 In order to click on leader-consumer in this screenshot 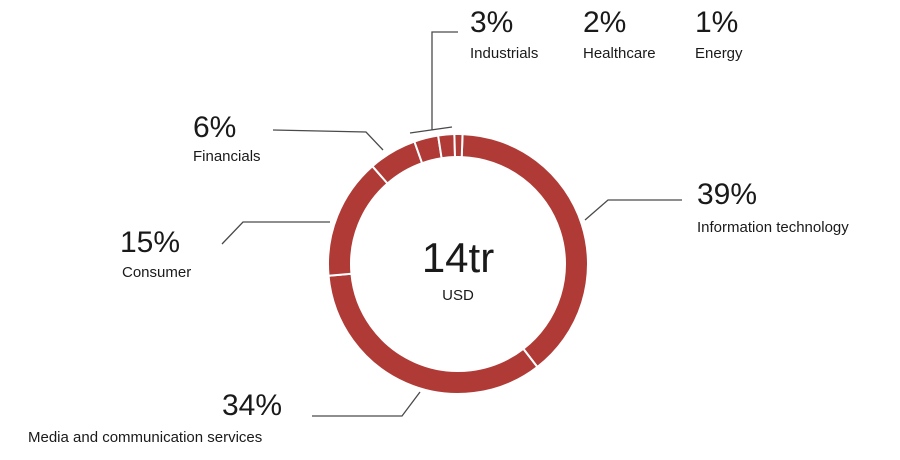, I will do `click(275, 233)`.